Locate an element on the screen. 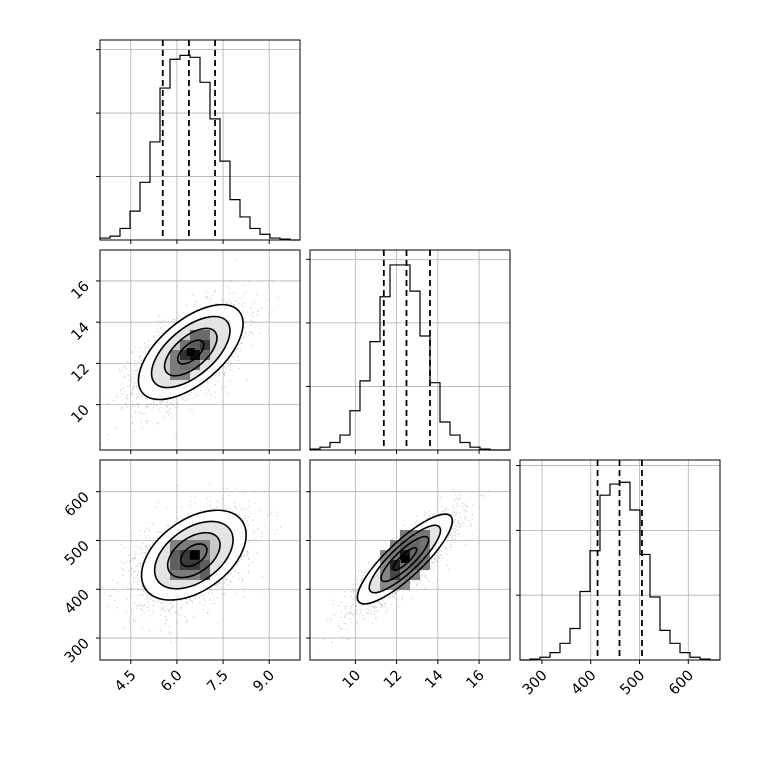 The image size is (760, 760). x-tick-label-0: 6.0 is located at coordinates (172, 682).